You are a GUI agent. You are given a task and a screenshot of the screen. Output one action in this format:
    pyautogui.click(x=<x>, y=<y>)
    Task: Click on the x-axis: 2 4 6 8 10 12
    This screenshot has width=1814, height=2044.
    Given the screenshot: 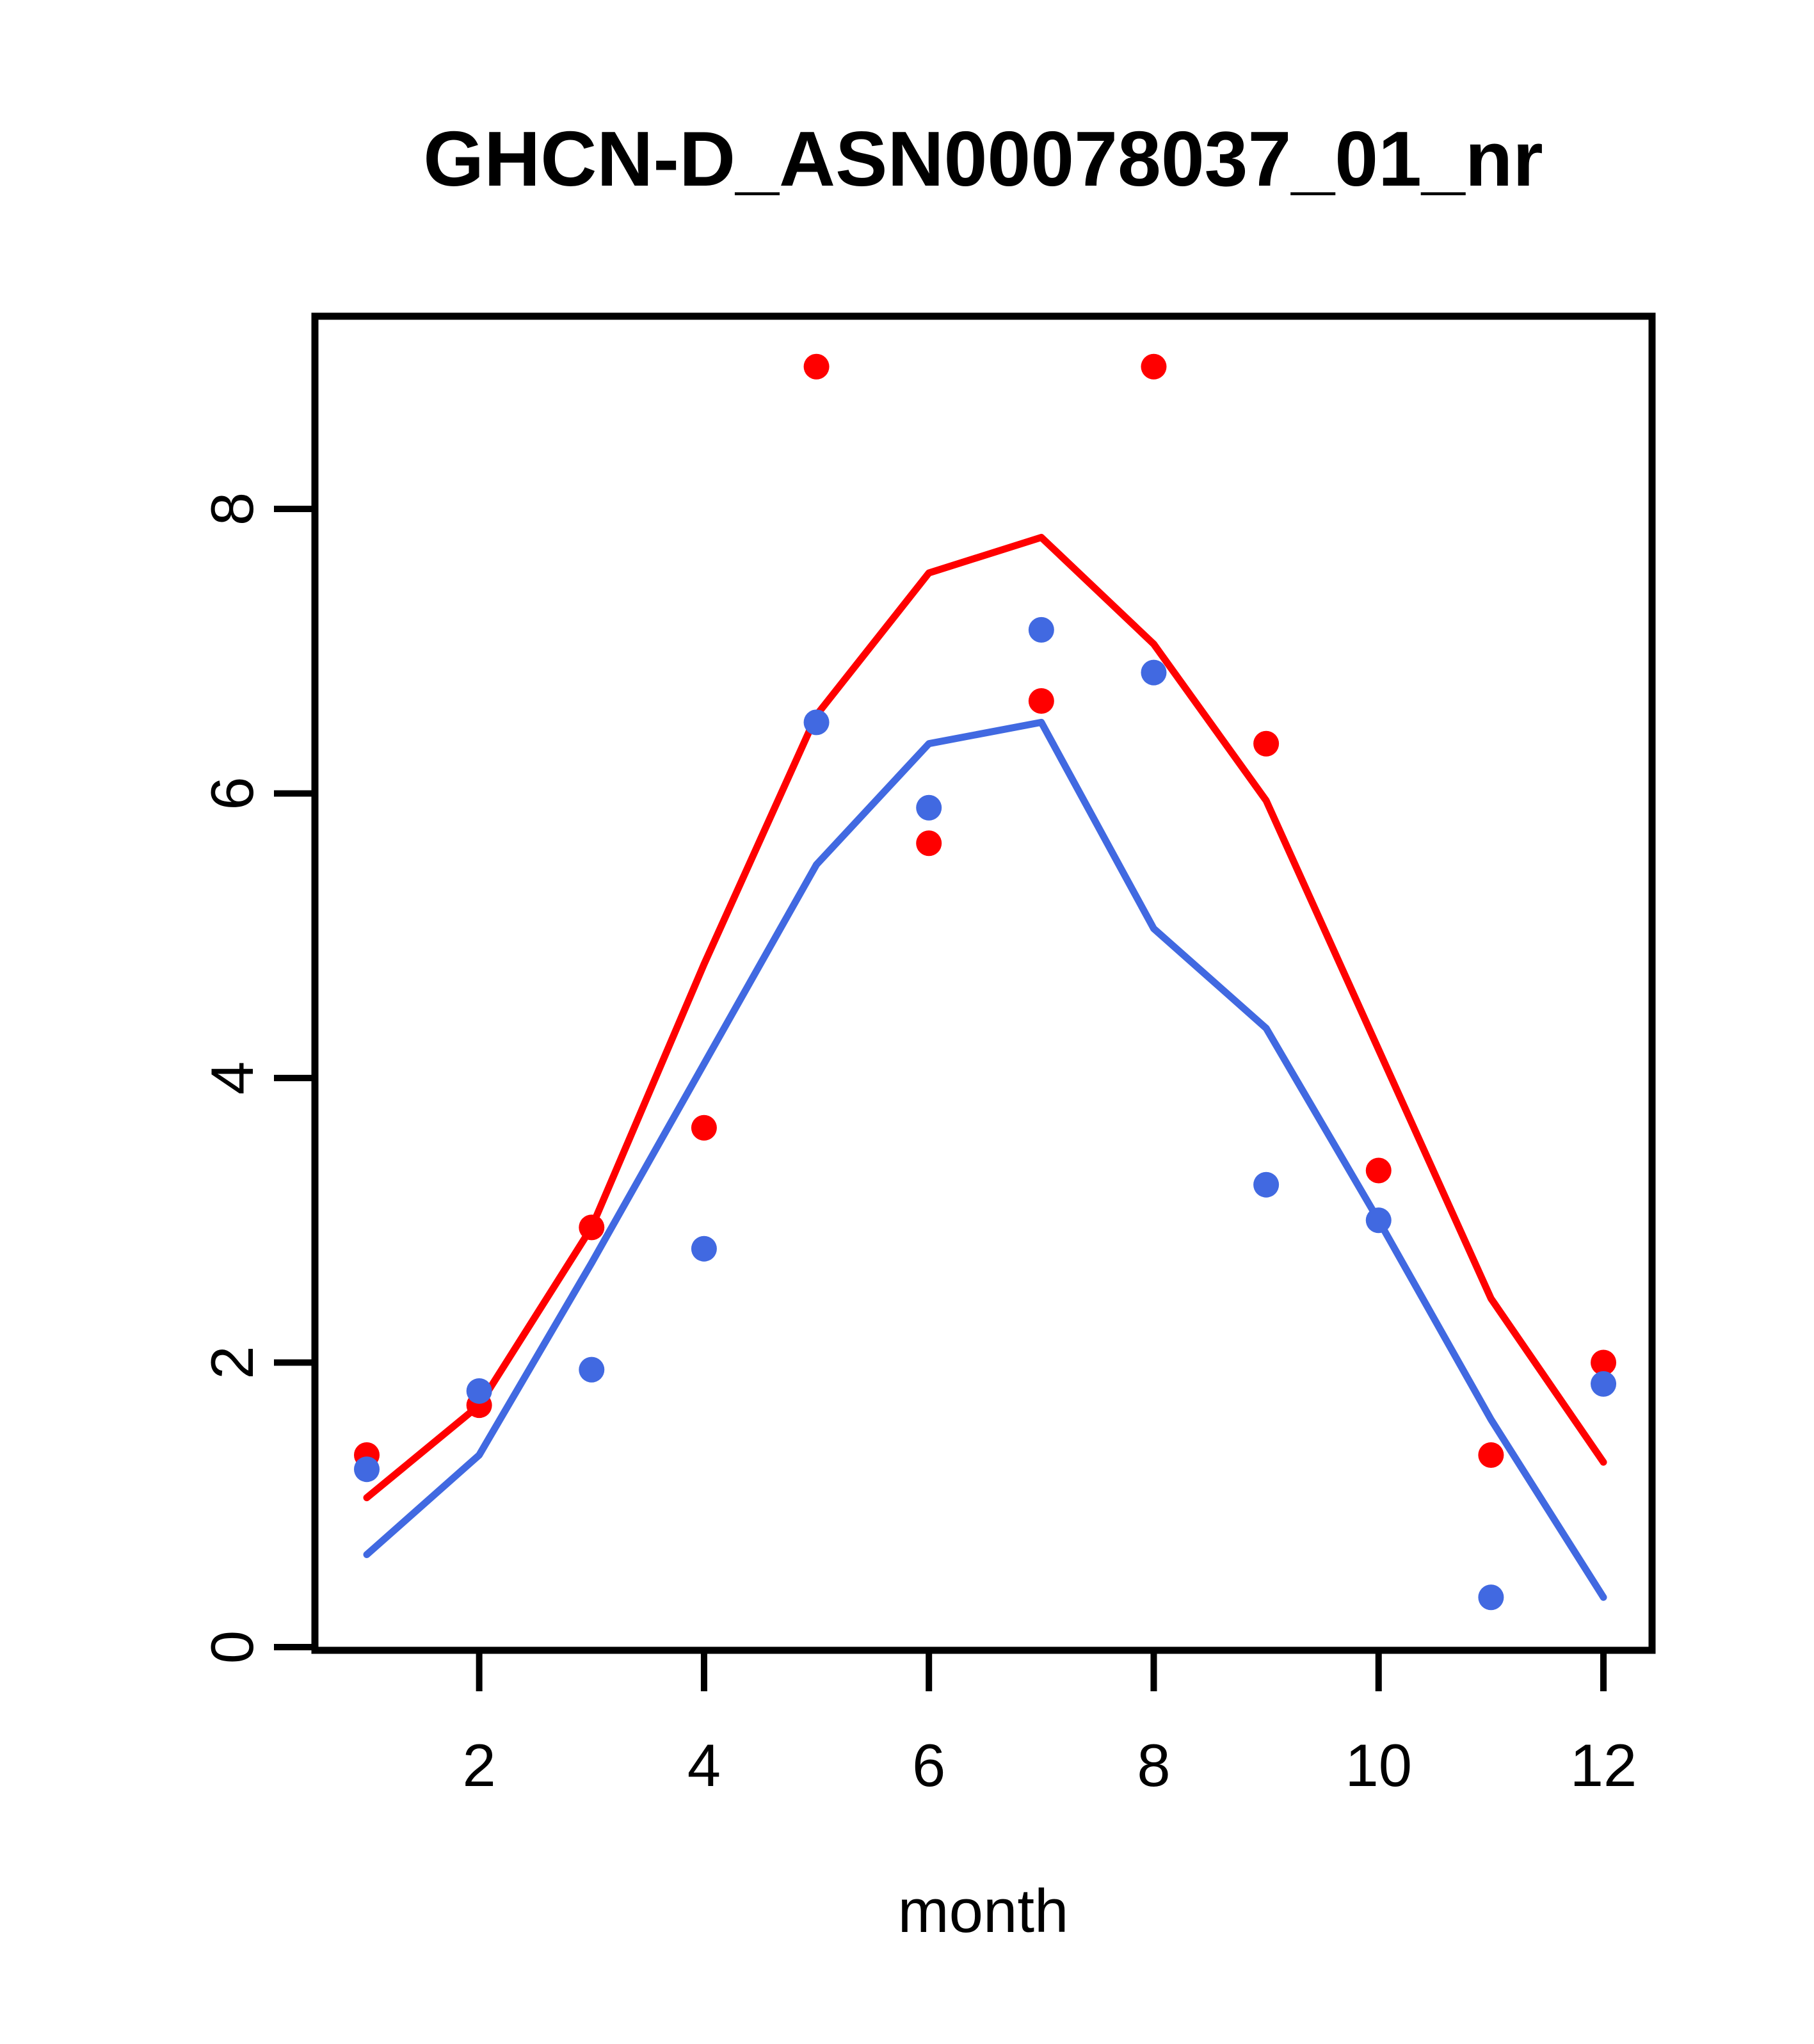 What is the action you would take?
    pyautogui.click(x=1049, y=1724)
    